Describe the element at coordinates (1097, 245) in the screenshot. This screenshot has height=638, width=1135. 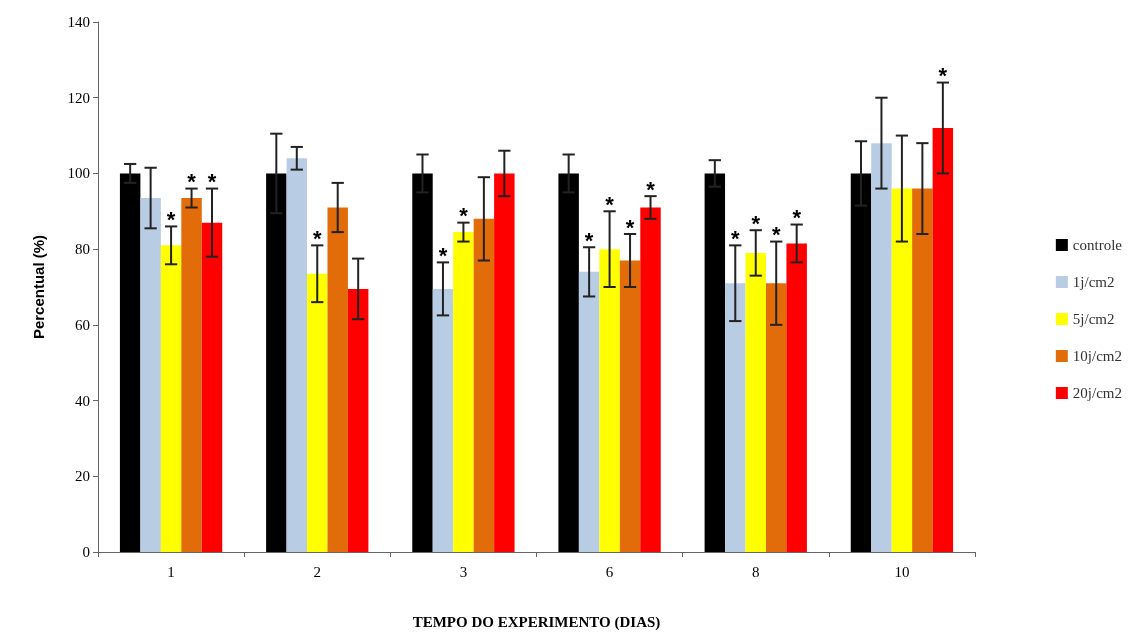
I see `legend-label: controle` at that location.